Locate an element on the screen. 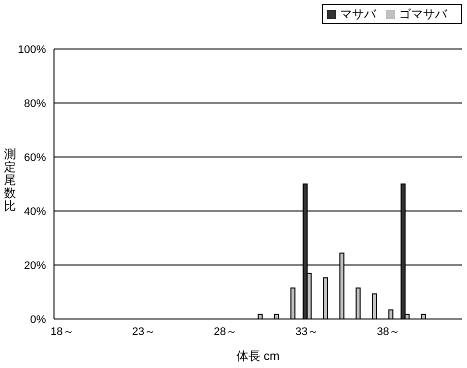 The width and height of the screenshot is (467, 368). x-tick-label: 38～ is located at coordinates (388, 332).